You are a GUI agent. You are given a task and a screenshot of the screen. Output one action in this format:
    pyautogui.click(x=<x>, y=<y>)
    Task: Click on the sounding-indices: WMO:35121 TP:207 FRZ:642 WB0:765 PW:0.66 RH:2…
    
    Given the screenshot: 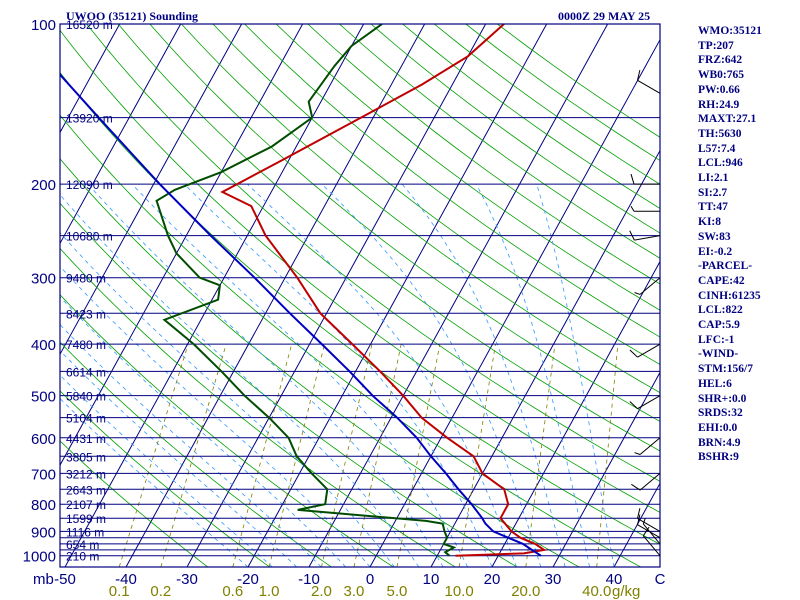 What is the action you would take?
    pyautogui.click(x=730, y=244)
    